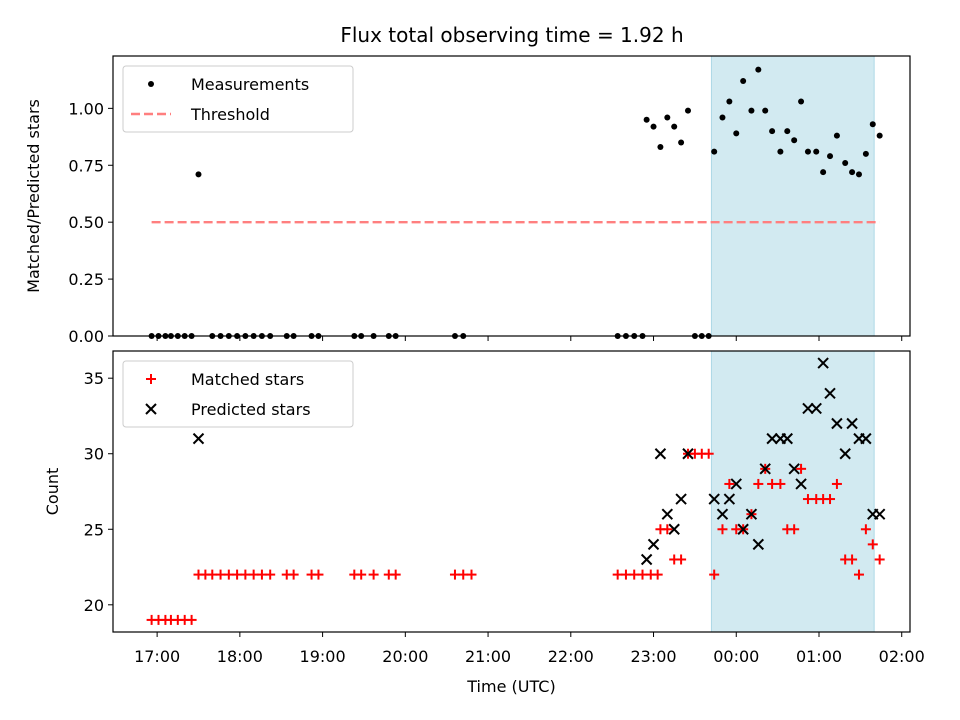 The image size is (960, 720). What do you see at coordinates (94, 605) in the screenshot?
I see `y-tick-label: 20` at bounding box center [94, 605].